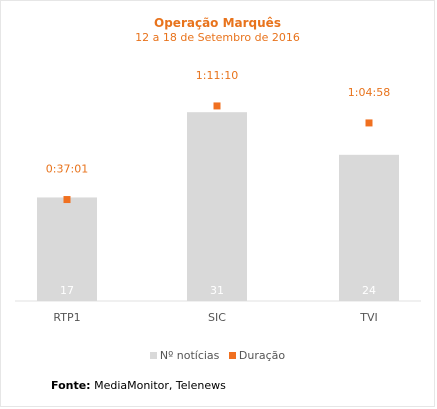 This screenshot has height=409, width=437. Describe the element at coordinates (153, 355) in the screenshot. I see `legend-swatch-bars` at that location.